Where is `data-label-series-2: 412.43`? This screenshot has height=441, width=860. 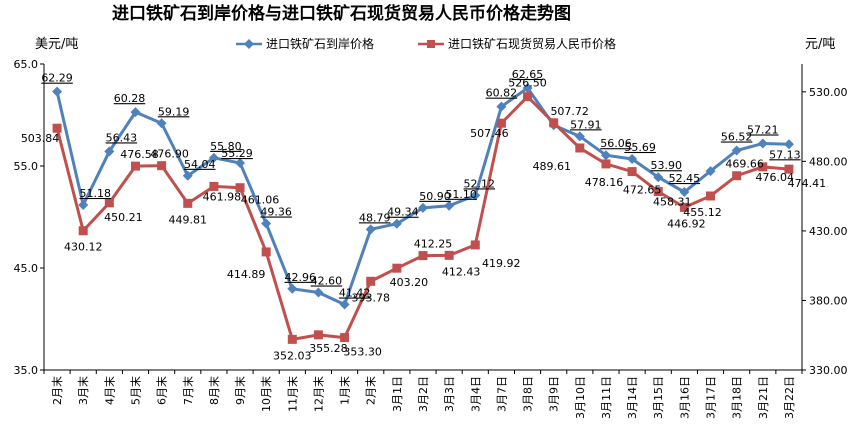
data-label-series-2: 412.43 is located at coordinates (461, 271).